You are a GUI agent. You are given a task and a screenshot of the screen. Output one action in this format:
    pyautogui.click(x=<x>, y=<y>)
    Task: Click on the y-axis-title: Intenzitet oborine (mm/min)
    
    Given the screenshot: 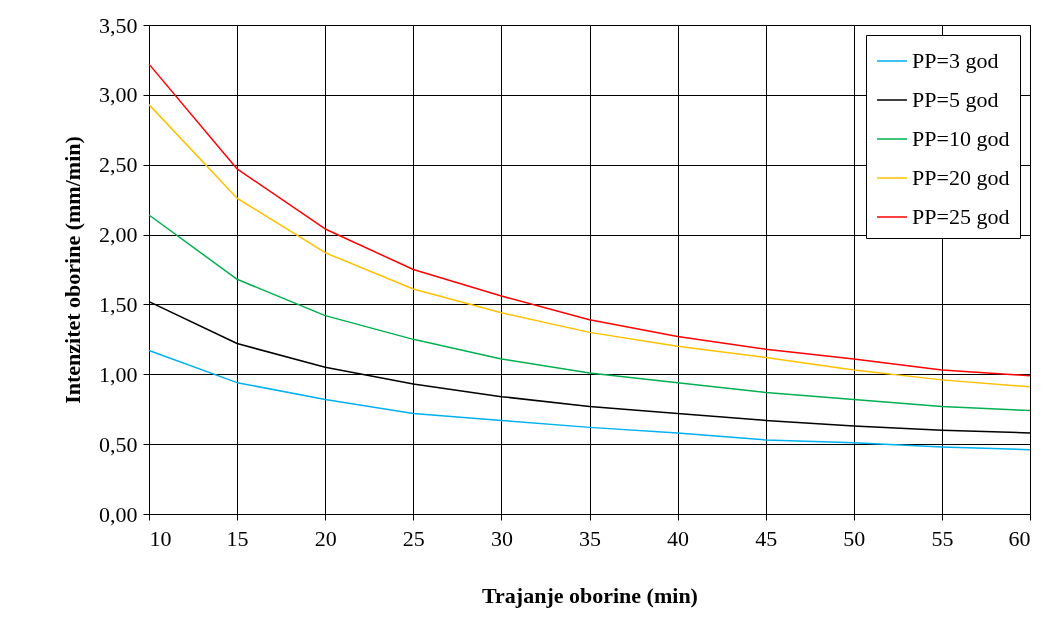 What is the action you would take?
    pyautogui.click(x=72, y=270)
    